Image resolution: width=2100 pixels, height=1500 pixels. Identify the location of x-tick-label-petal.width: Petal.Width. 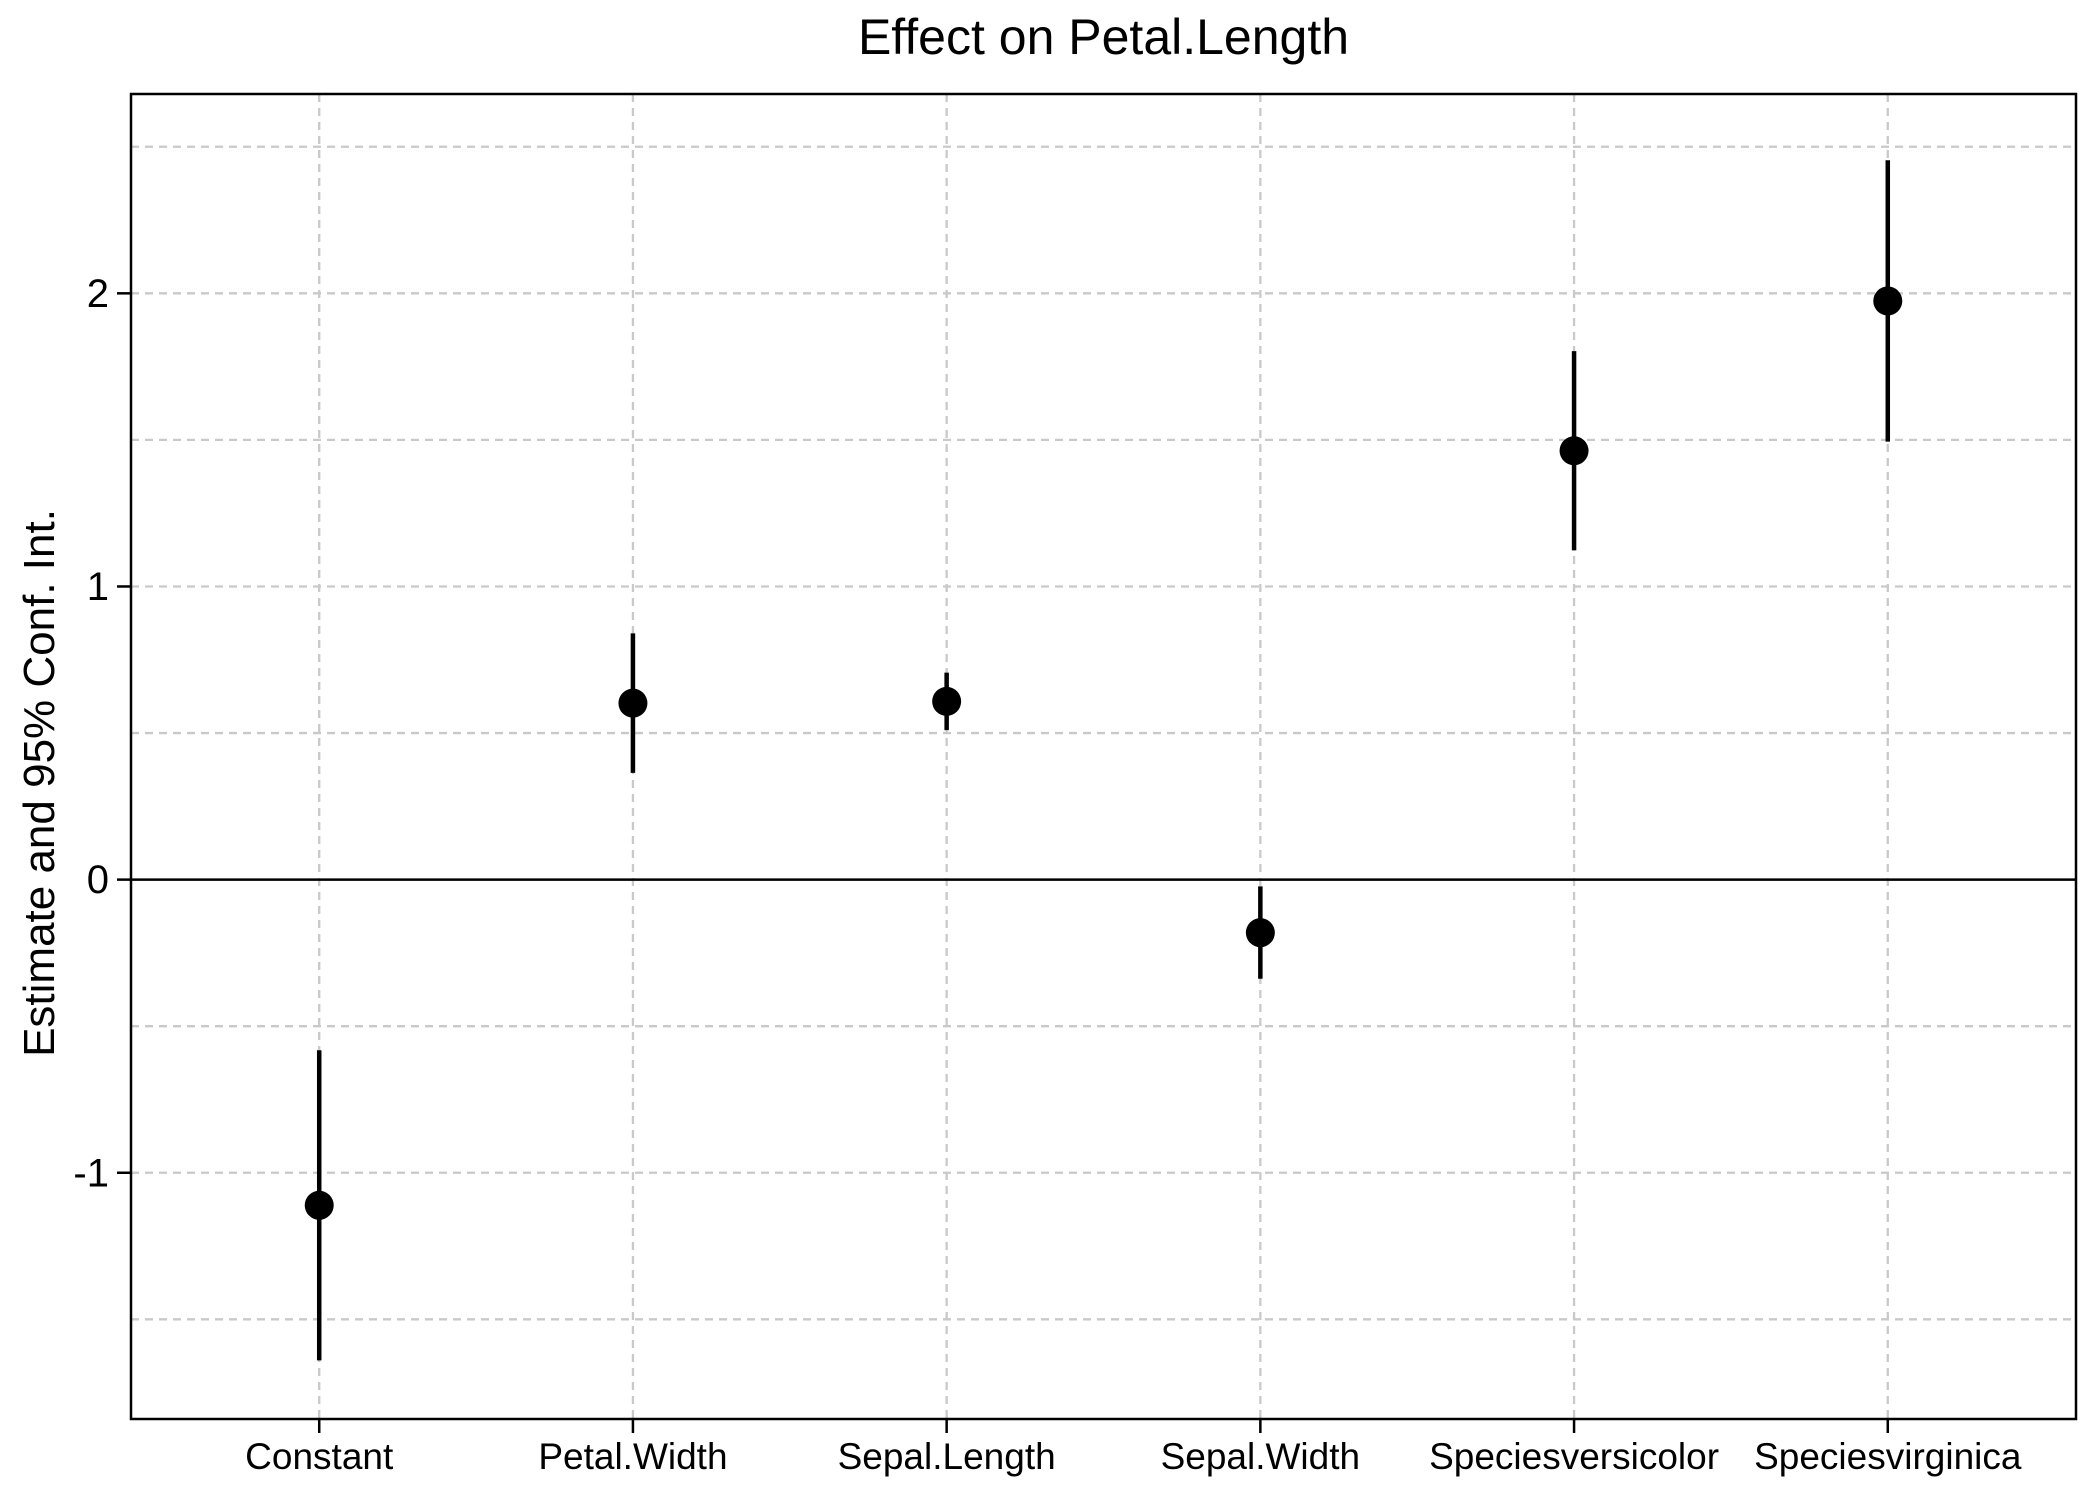
(632, 1456).